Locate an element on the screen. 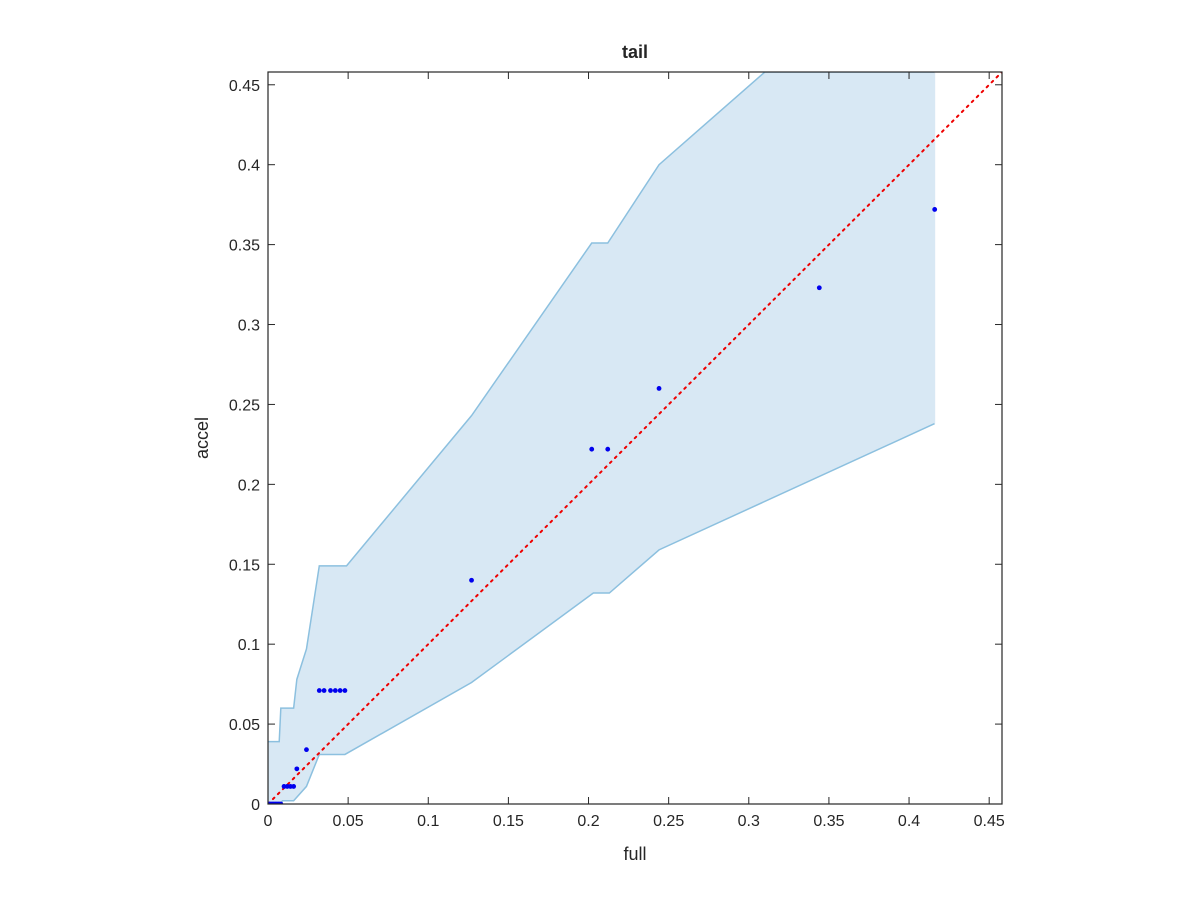 The height and width of the screenshot is (900, 1200). chart-title: tail is located at coordinates (635, 52).